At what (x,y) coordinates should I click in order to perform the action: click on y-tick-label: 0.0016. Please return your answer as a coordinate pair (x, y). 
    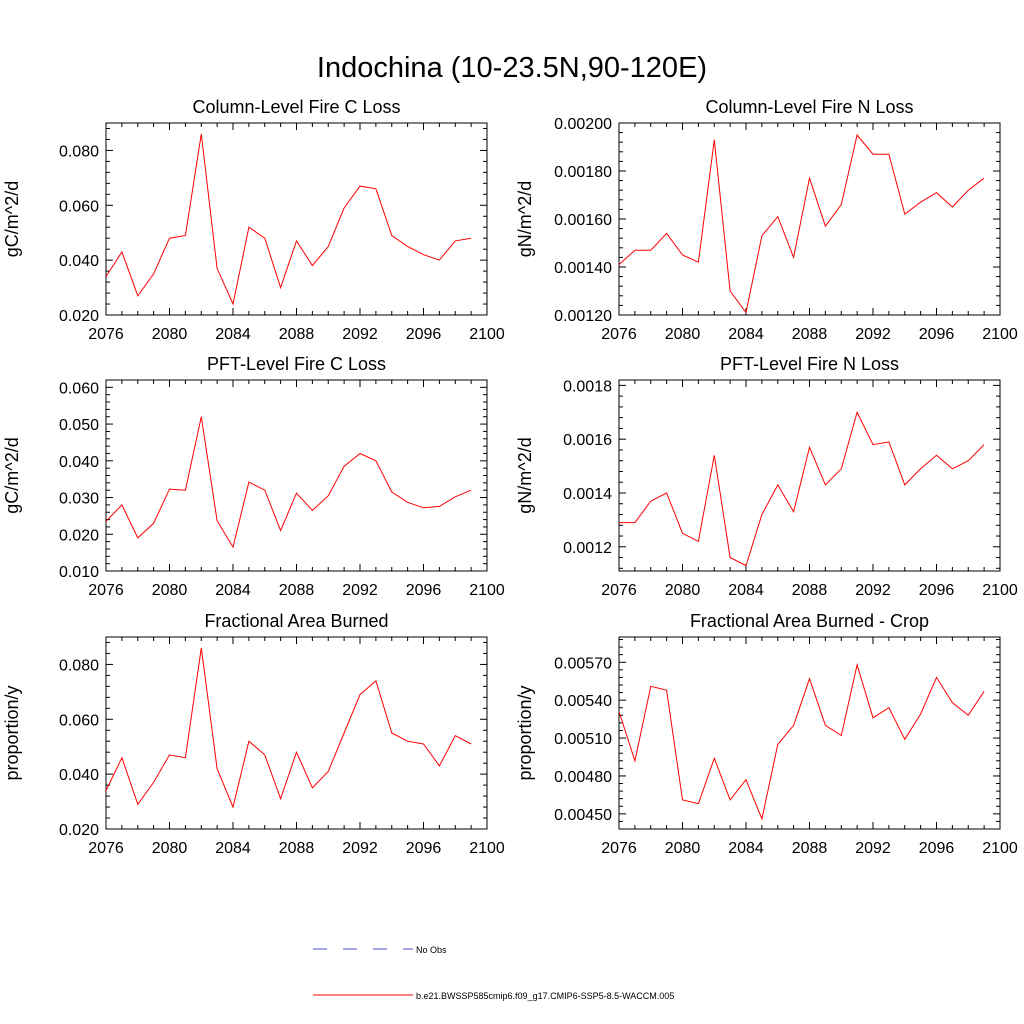
    Looking at the image, I should click on (587, 440).